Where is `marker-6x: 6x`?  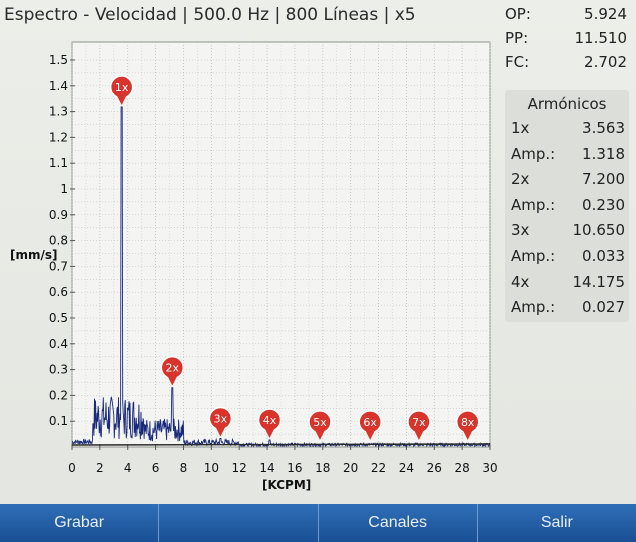 marker-6x: 6x is located at coordinates (370, 425).